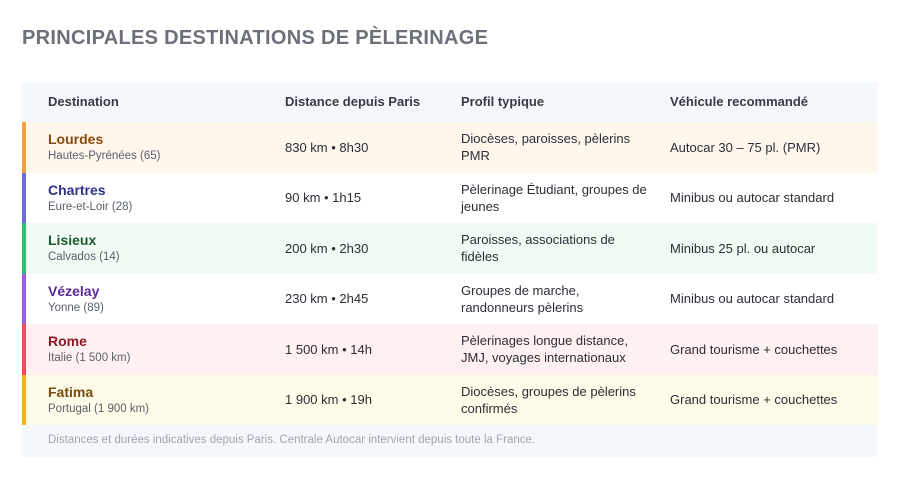  Describe the element at coordinates (328, 349) in the screenshot. I see `distance-cell: 1 500 km • 14h` at that location.